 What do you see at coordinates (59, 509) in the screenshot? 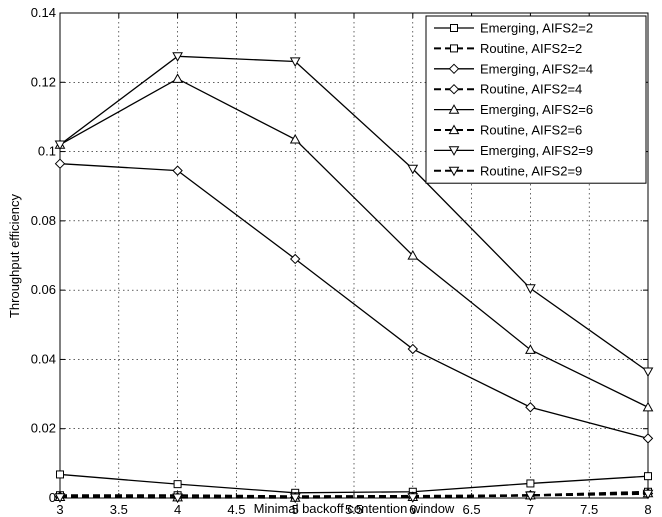
I see `x-tick-label: 3` at bounding box center [59, 509].